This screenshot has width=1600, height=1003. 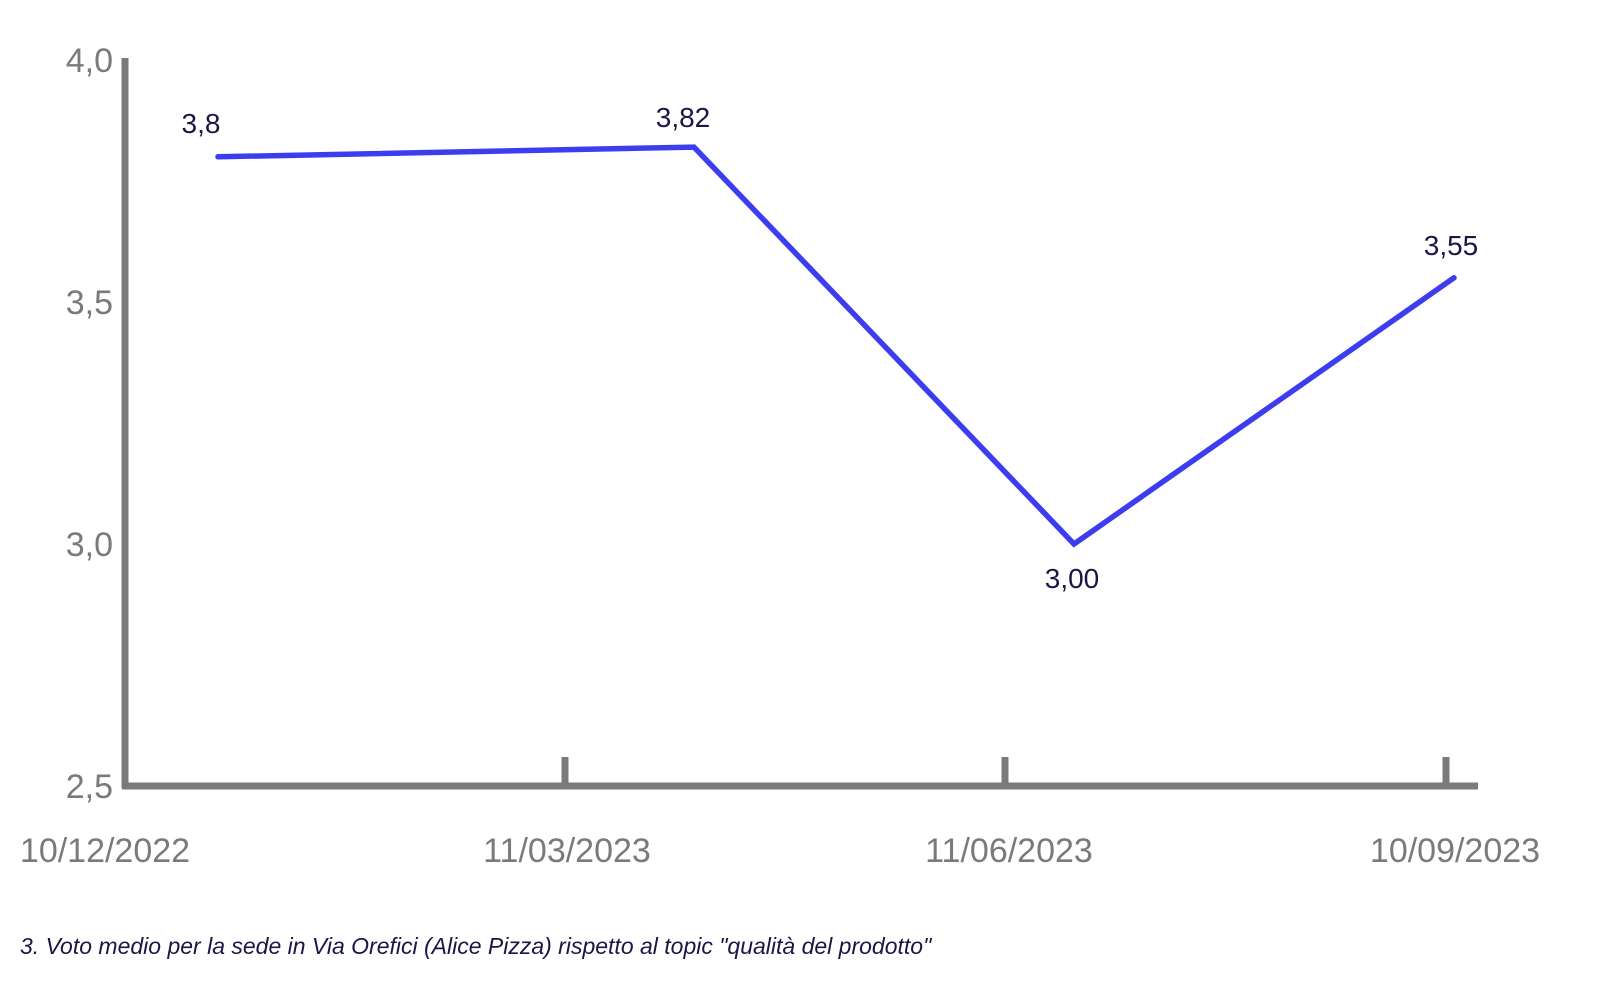 I want to click on y-tick-label: 4,0, so click(x=89, y=61).